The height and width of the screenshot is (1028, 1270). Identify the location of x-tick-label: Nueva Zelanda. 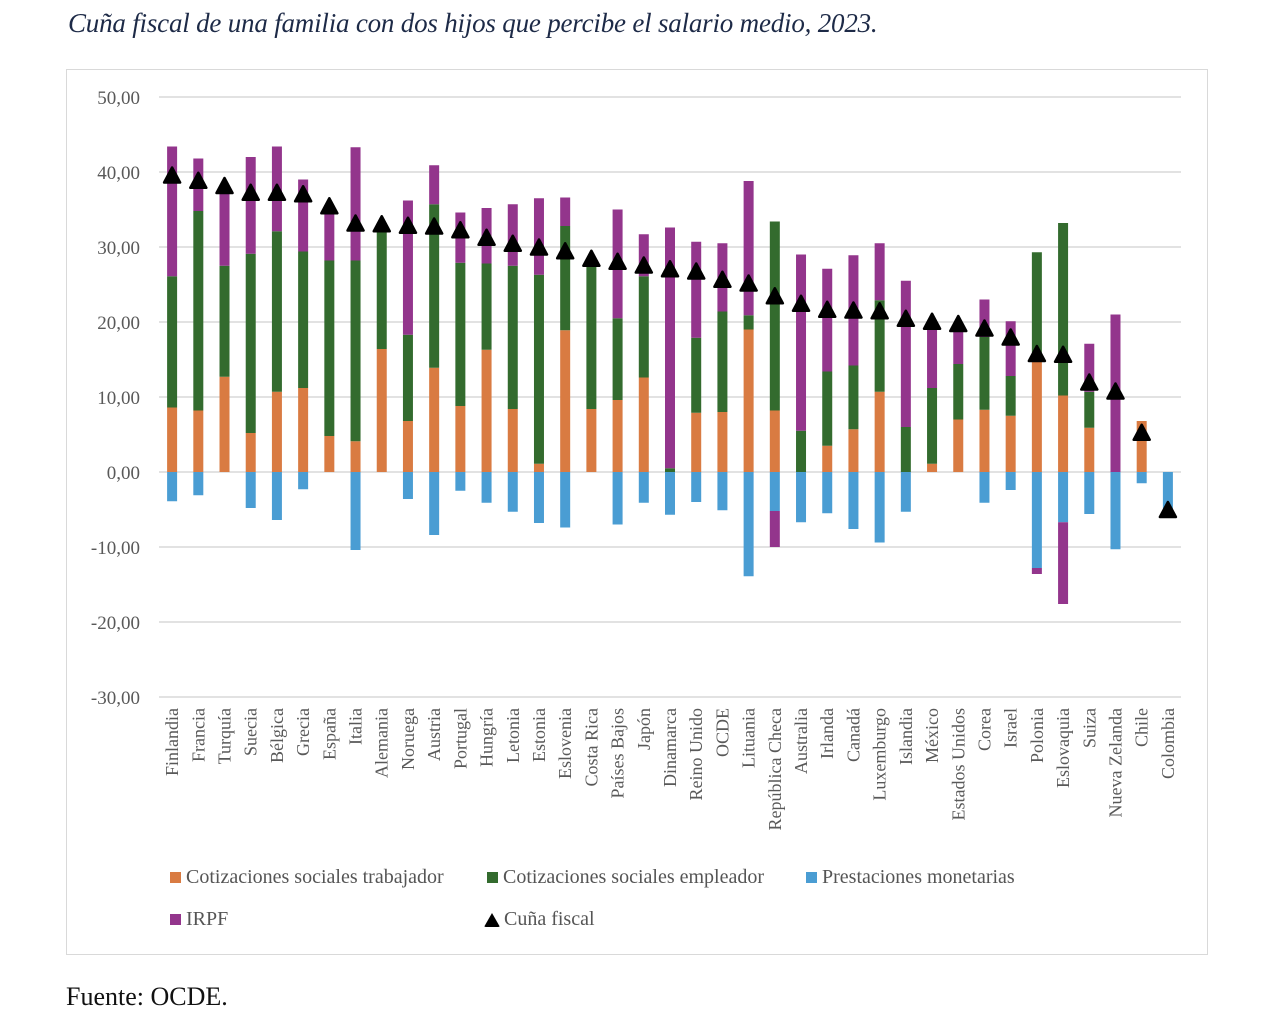
(1115, 762).